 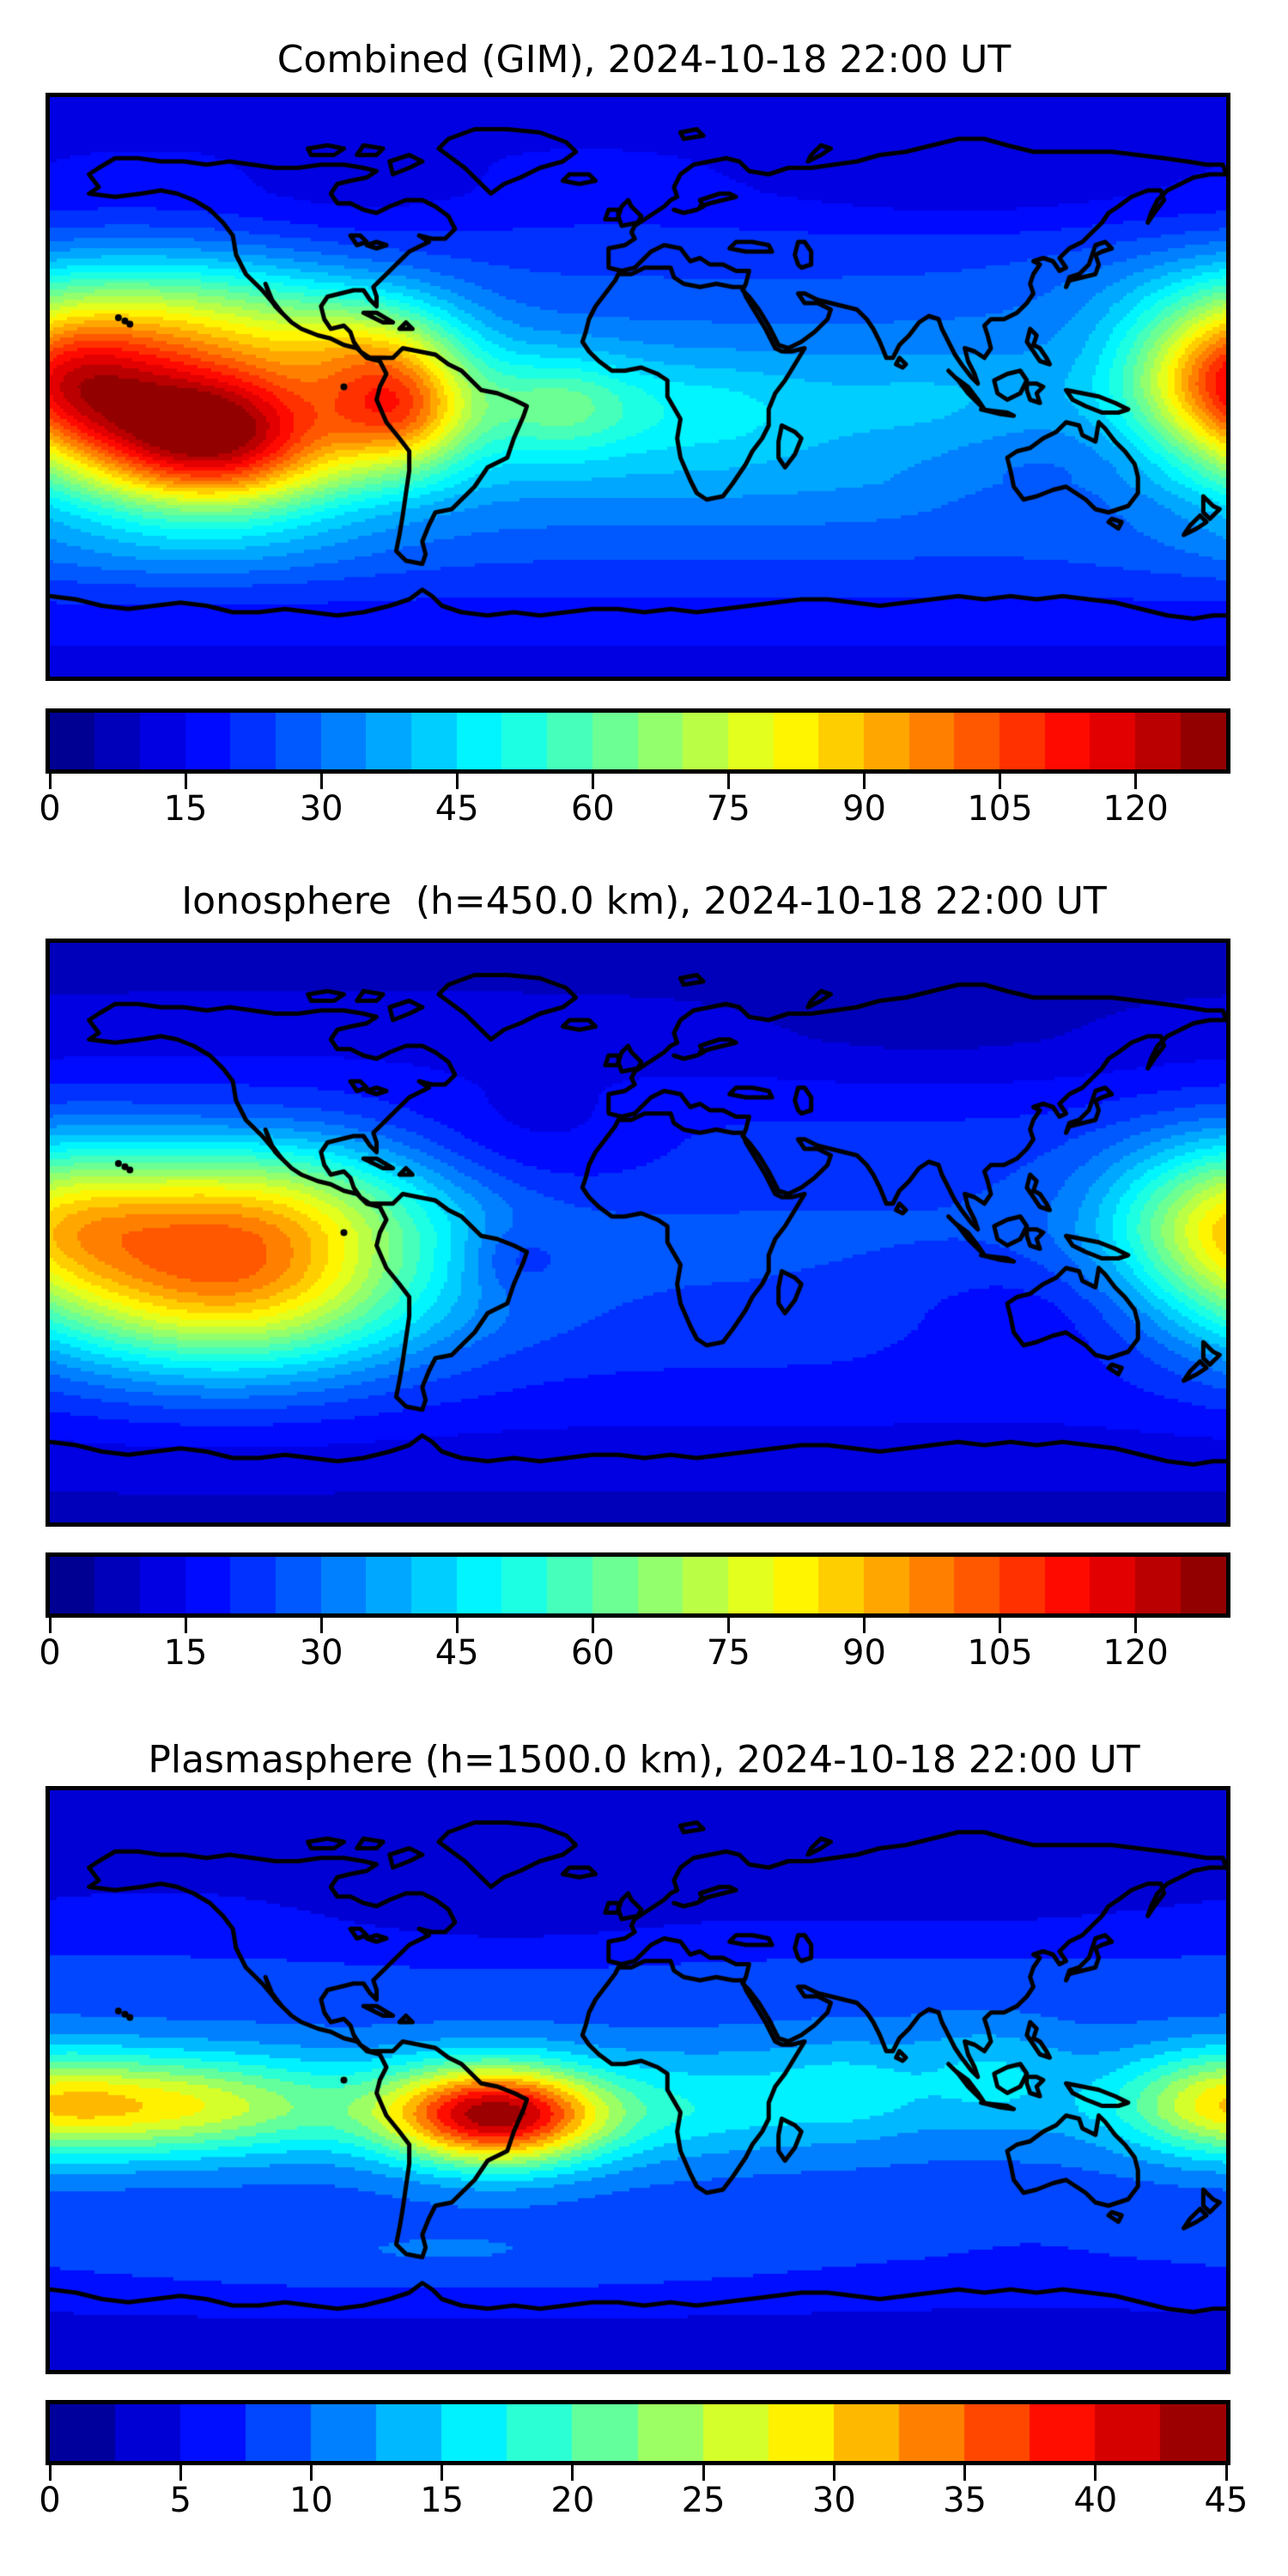 What do you see at coordinates (311, 2500) in the screenshot?
I see `colorbar-tick-label: 10` at bounding box center [311, 2500].